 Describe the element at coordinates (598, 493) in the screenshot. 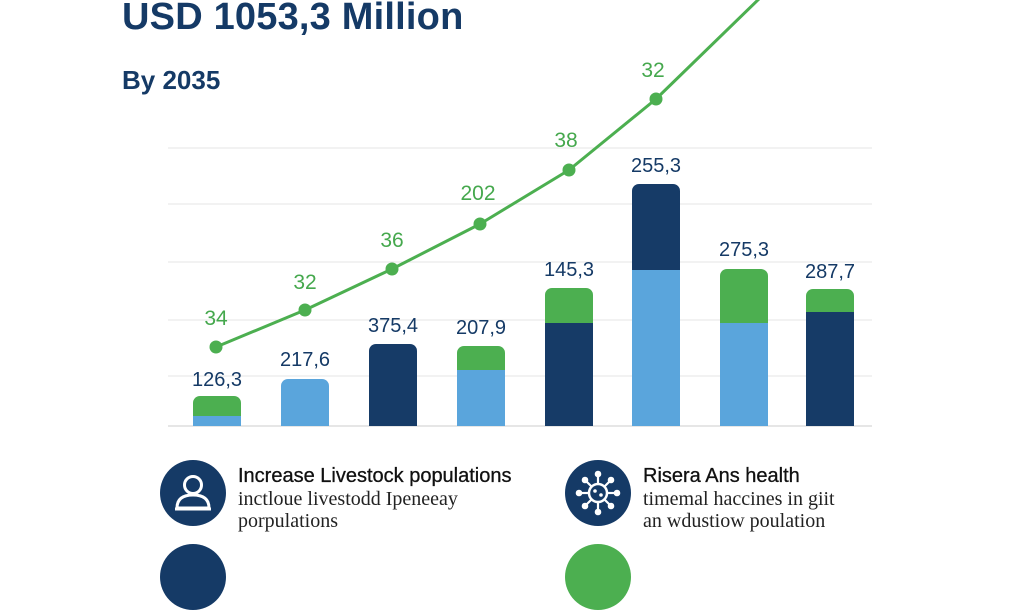

I see `virus-icon` at that location.